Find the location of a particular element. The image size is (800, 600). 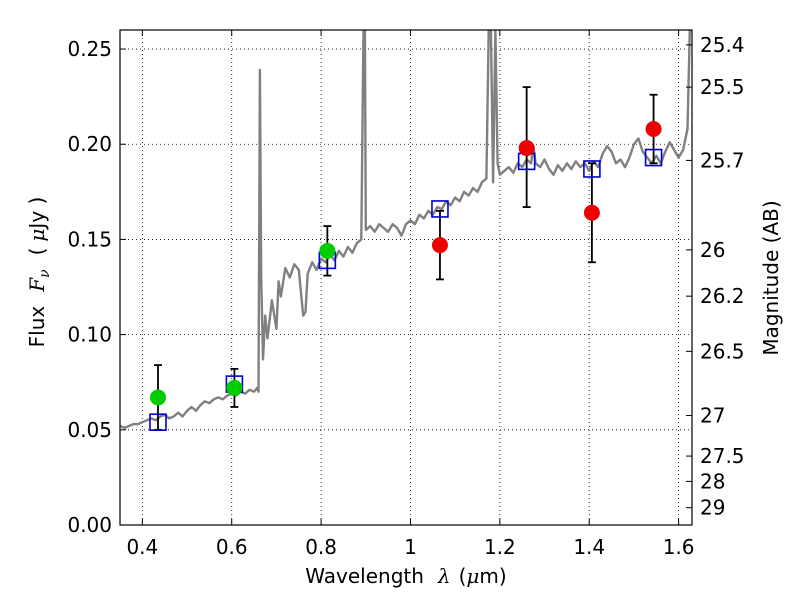

x-tick-label: 0.8 is located at coordinates (321, 547).